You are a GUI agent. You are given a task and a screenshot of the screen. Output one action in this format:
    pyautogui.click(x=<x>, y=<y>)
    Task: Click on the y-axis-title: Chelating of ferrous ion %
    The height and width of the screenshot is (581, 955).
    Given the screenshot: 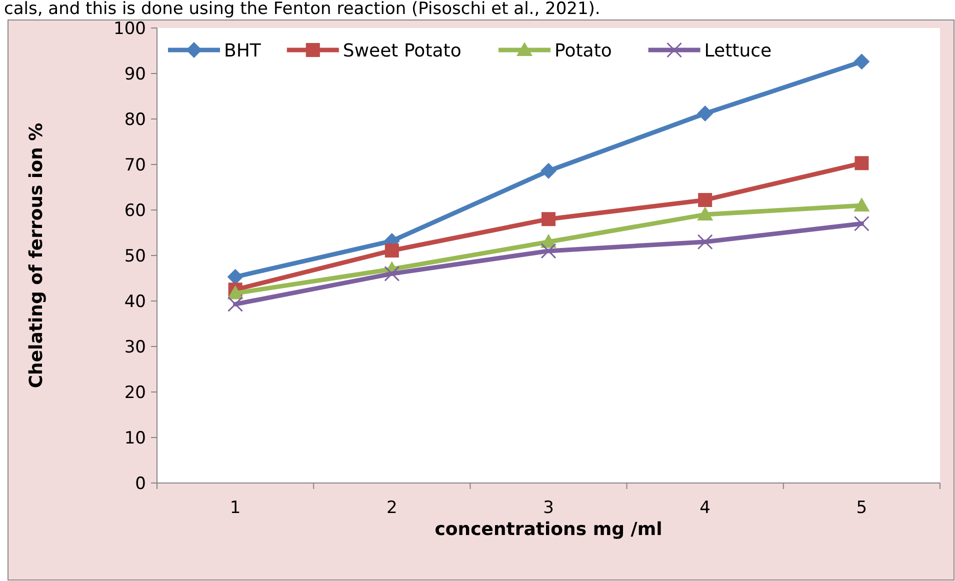 What is the action you would take?
    pyautogui.click(x=36, y=255)
    